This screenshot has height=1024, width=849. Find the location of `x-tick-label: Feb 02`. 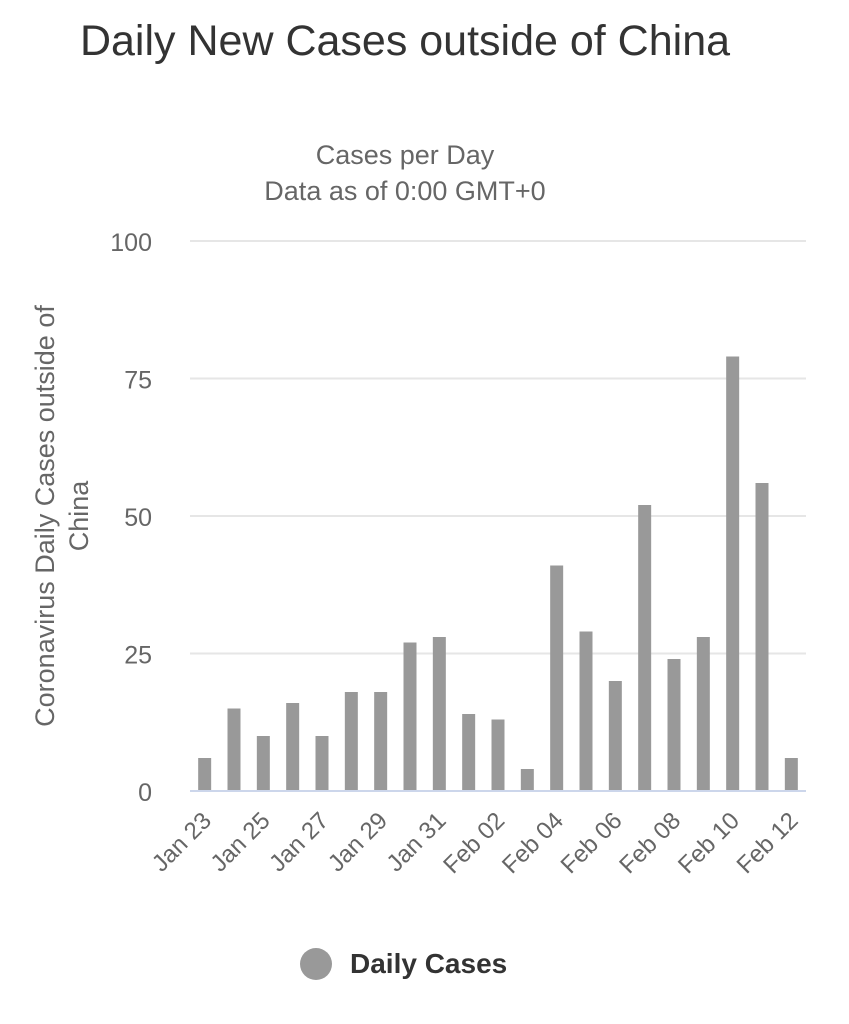

x-tick-label: Feb 02 is located at coordinates (474, 843).